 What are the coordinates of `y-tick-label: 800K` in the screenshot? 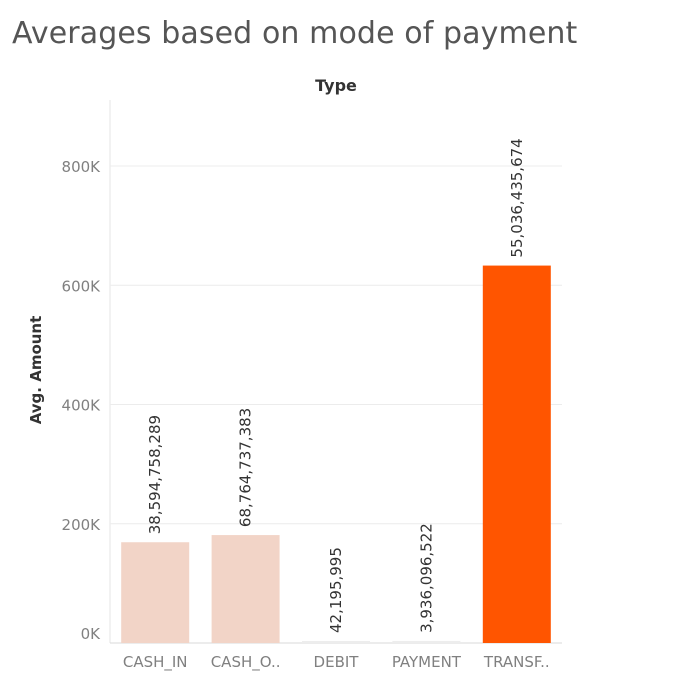 It's located at (82, 167).